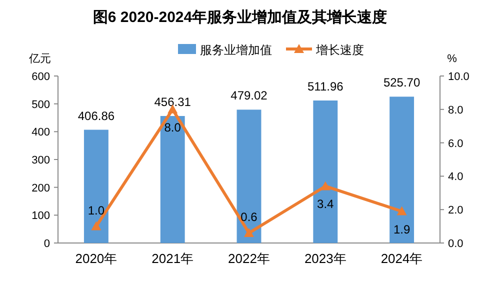 The image size is (480, 288). Describe the element at coordinates (41, 132) in the screenshot. I see `y-tick-label: 400` at that location.